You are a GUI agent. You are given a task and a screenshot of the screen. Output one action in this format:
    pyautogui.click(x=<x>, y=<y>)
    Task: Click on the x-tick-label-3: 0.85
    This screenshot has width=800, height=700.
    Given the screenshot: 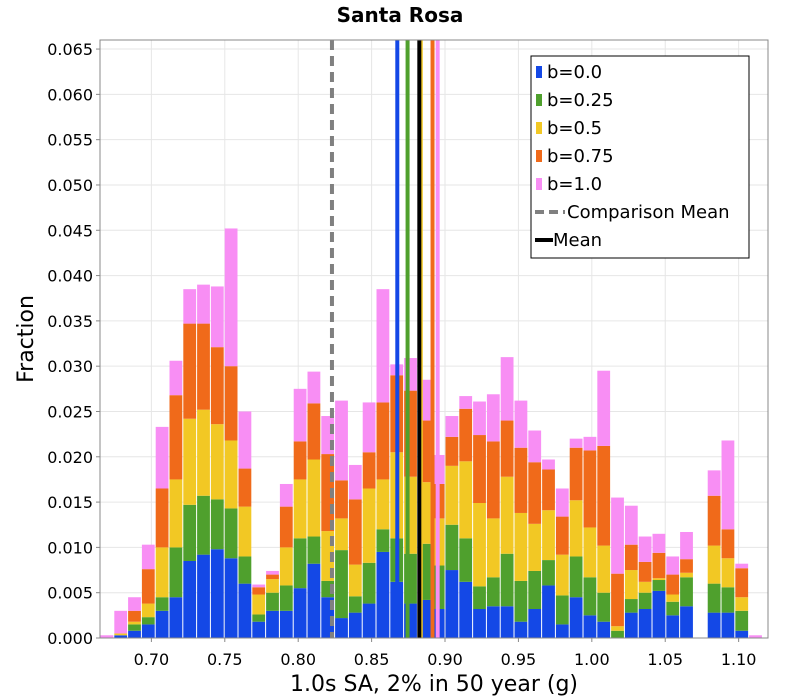 What is the action you would take?
    pyautogui.click(x=372, y=659)
    